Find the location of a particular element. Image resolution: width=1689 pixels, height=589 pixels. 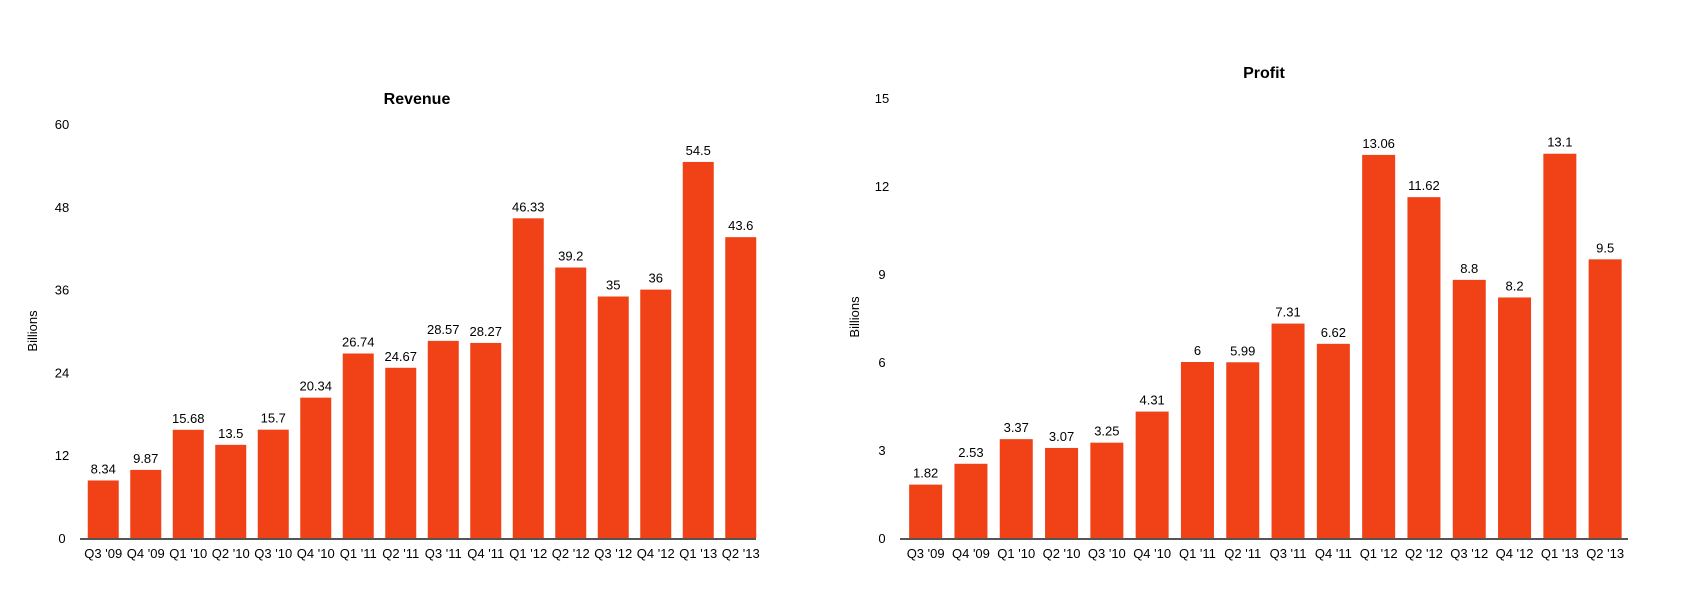

revenue-category-label: Q4 '12 is located at coordinates (656, 553).